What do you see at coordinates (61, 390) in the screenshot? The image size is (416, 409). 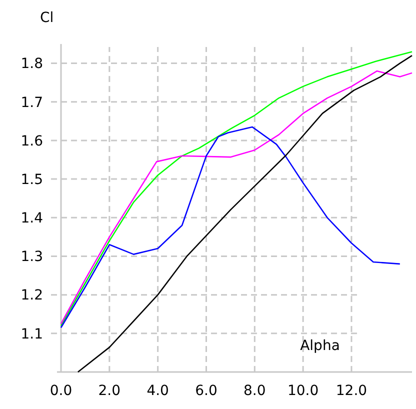 I see `x-tick-label: 0.0` at bounding box center [61, 390].